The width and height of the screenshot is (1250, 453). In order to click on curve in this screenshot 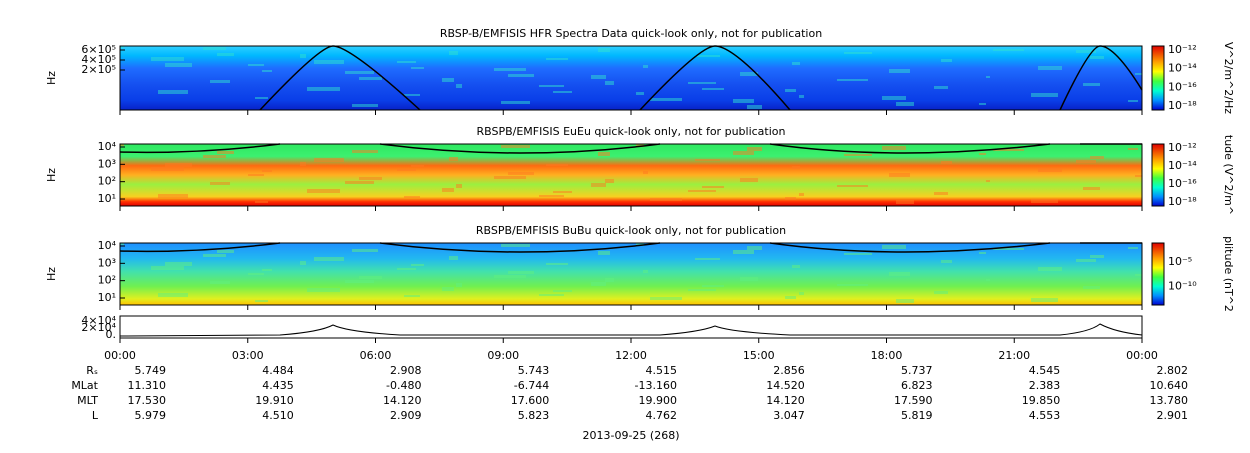, I will do `click(630, 148)`.